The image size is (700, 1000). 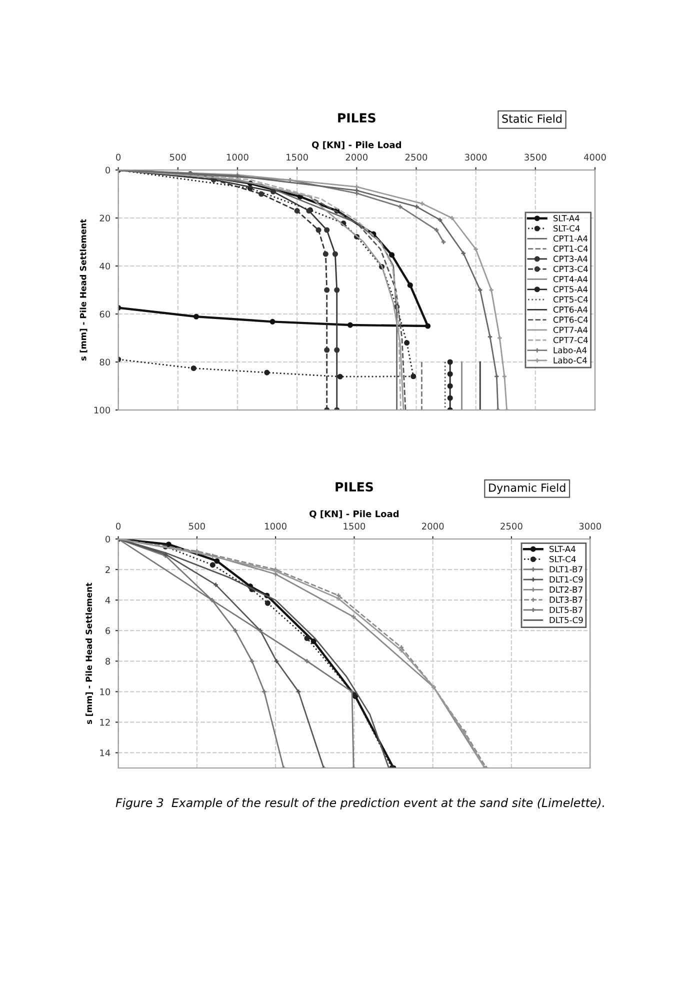 What do you see at coordinates (570, 259) in the screenshot?
I see `legend-label: CPT3-A4` at bounding box center [570, 259].